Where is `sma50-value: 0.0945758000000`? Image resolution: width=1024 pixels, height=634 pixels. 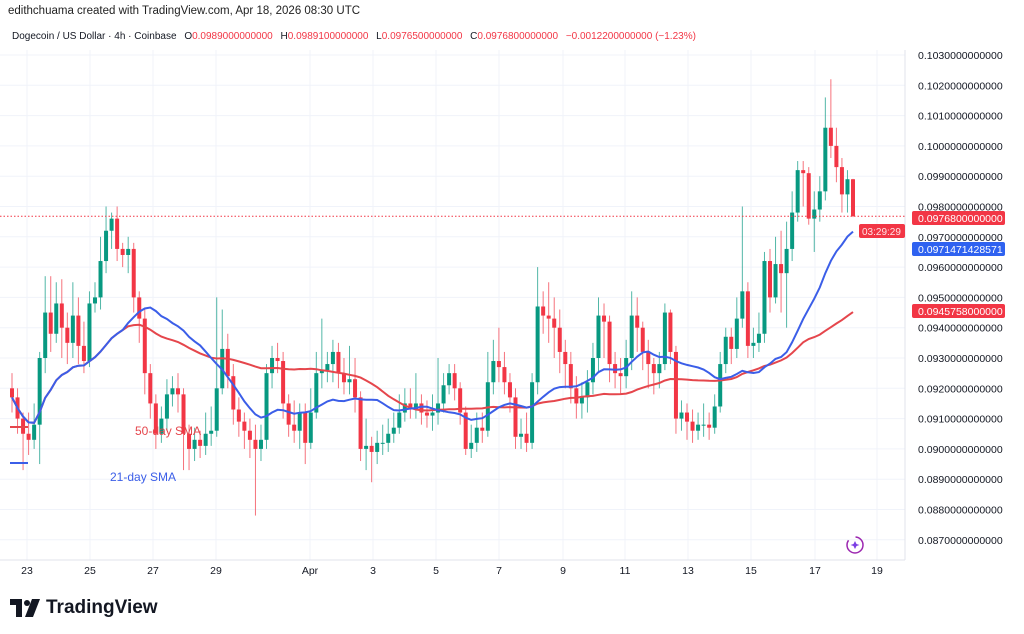 sma50-value: 0.0945758000000 is located at coordinates (960, 312).